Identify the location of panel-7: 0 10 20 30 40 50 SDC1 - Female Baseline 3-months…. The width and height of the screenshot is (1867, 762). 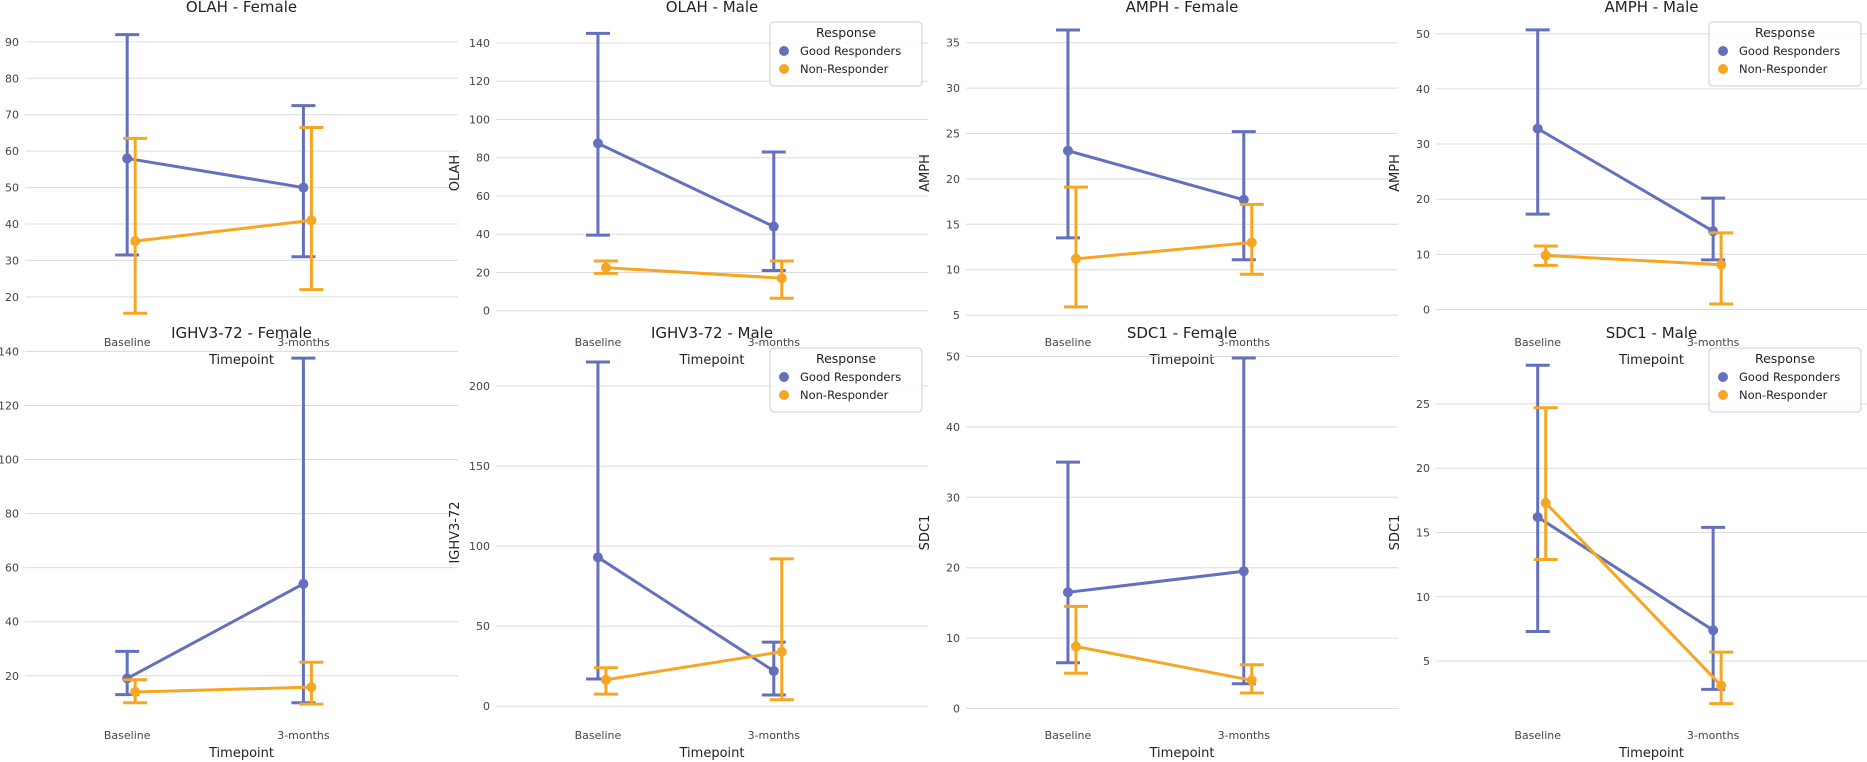
(1158, 542).